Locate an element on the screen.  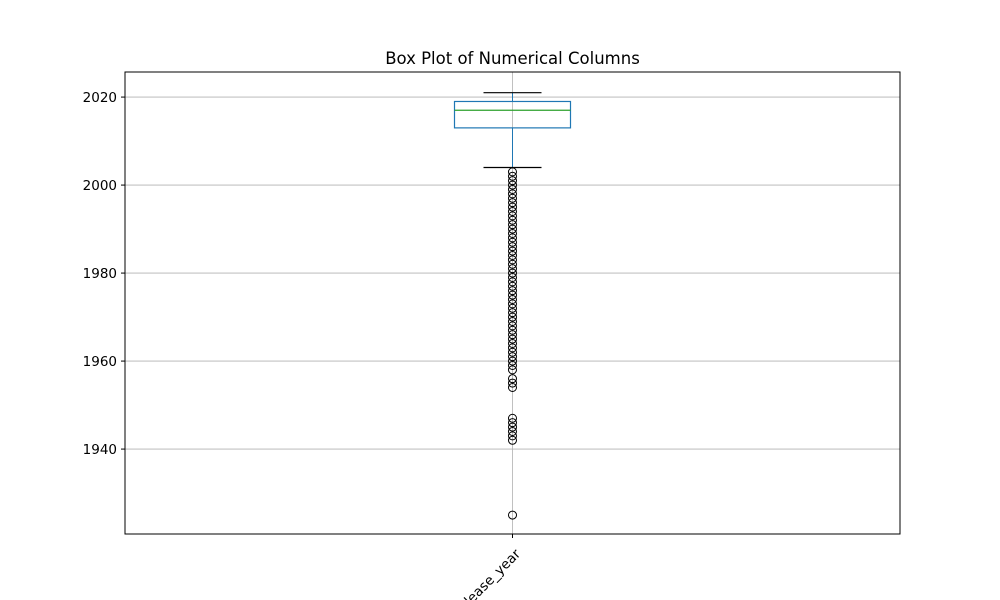
y-tick-label: 1960 is located at coordinates (100, 362).